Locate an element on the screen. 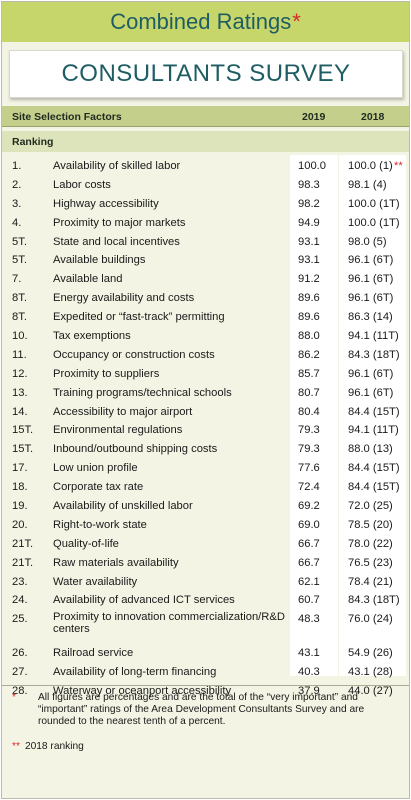 The image size is (411, 800). row-value-2018: 76.5 (23) is located at coordinates (370, 562).